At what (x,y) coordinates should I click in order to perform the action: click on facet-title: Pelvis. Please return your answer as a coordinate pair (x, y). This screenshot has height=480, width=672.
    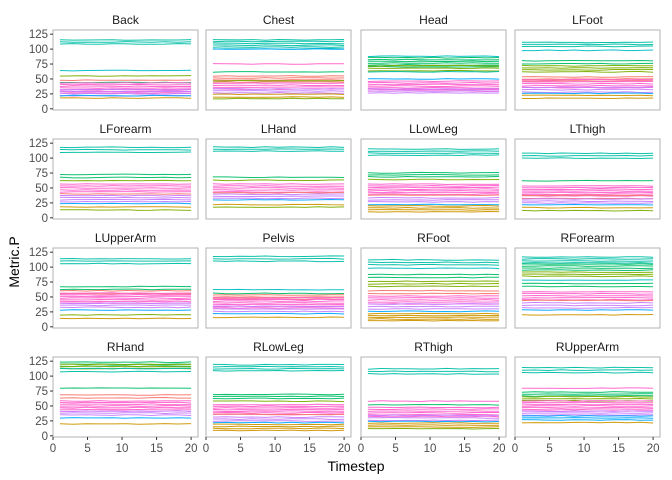
    Looking at the image, I should click on (278, 238).